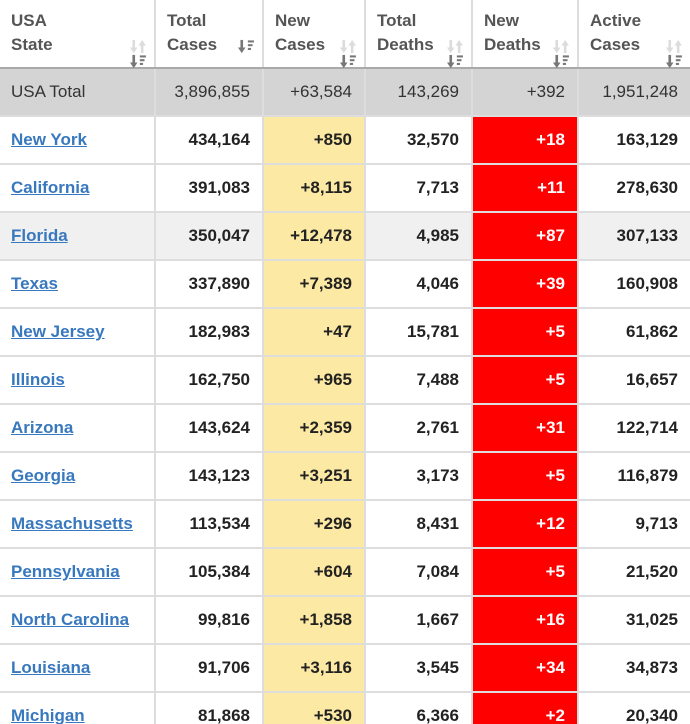 This screenshot has width=690, height=724. What do you see at coordinates (78, 34) in the screenshot?
I see `col-header-usa-state: USA State` at bounding box center [78, 34].